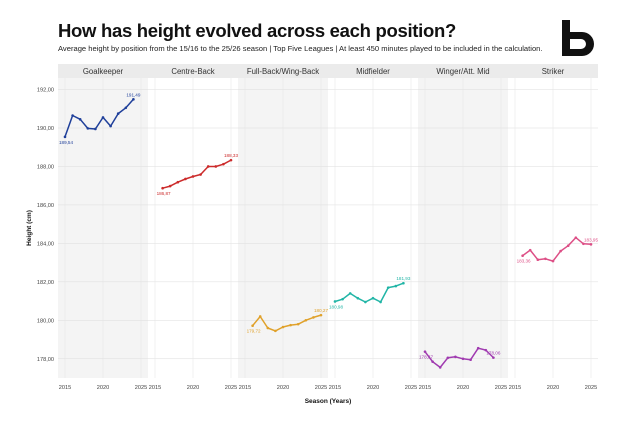 The image size is (640, 424). What do you see at coordinates (103, 227) in the screenshot?
I see `facet-panel: Goalkeeper 2015 2020 2025 189,54 191,49` at bounding box center [103, 227].